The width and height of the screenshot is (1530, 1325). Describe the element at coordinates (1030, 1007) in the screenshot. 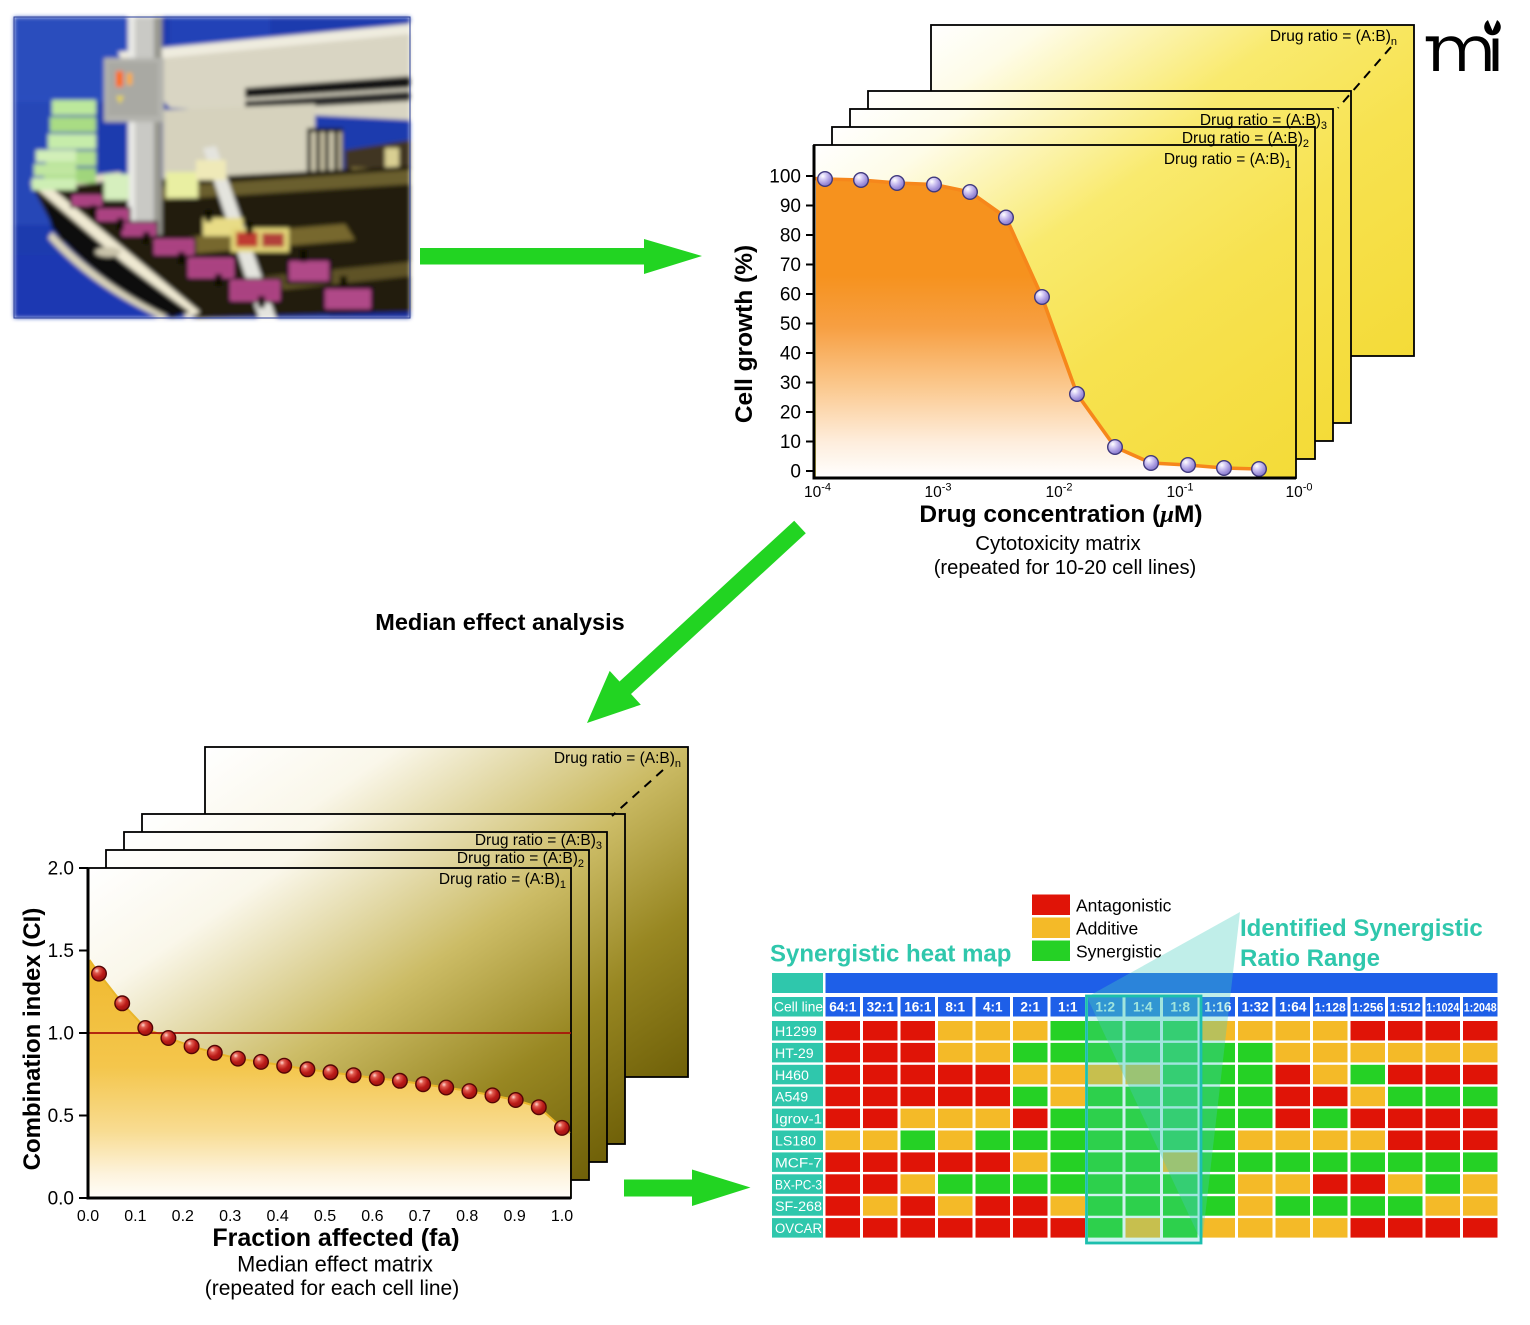

I see `svg-text: 2:1` at that location.